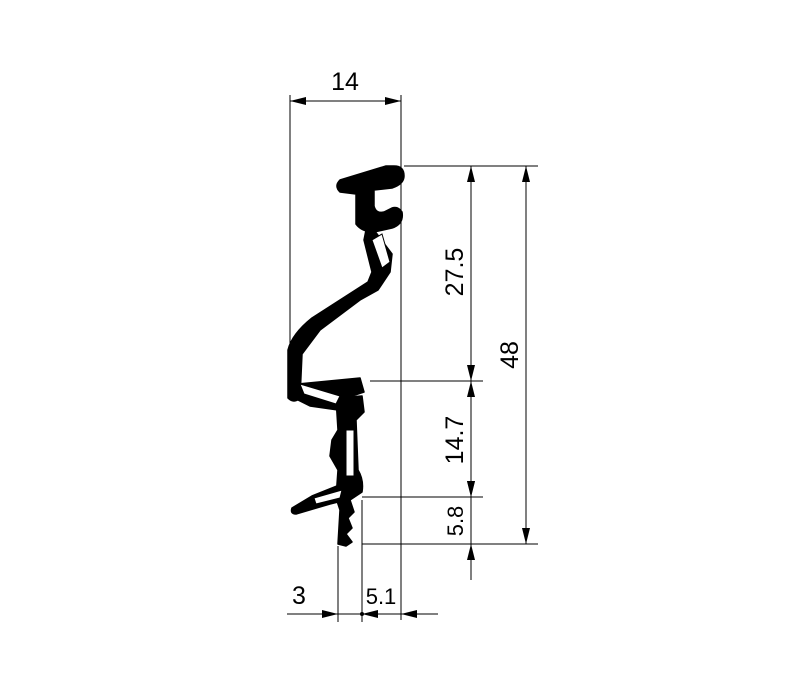 The width and height of the screenshot is (803, 677). What do you see at coordinates (362, 561) in the screenshot?
I see `dim-bottom-widths: 3 5.1` at bounding box center [362, 561].